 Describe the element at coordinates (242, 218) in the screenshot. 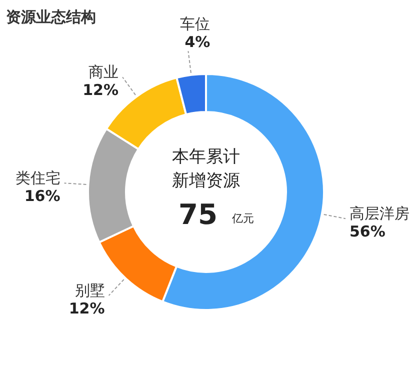

I see `text: 亿元` at that location.